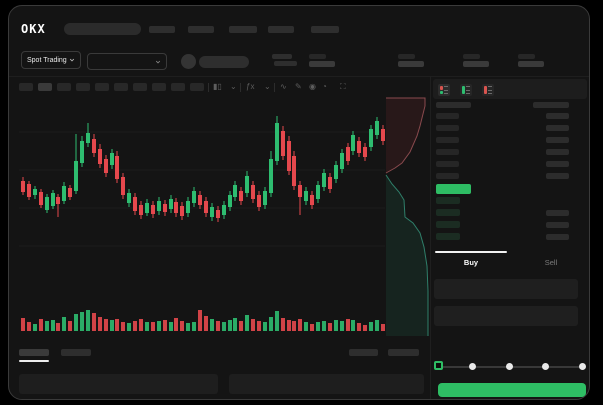 The height and width of the screenshot is (405, 603). What do you see at coordinates (299, 76) in the screenshot?
I see `header-divider` at bounding box center [299, 76].